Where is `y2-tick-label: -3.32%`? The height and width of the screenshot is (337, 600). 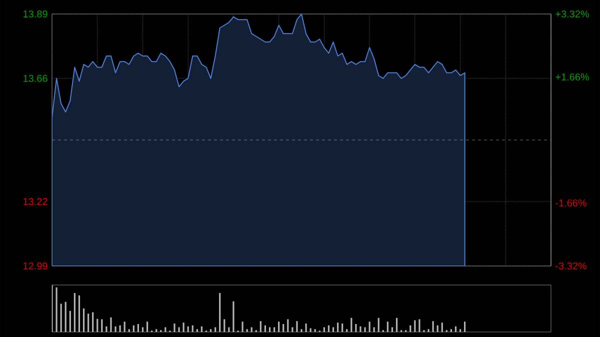 y2-tick-label: -3.32% is located at coordinates (571, 266).